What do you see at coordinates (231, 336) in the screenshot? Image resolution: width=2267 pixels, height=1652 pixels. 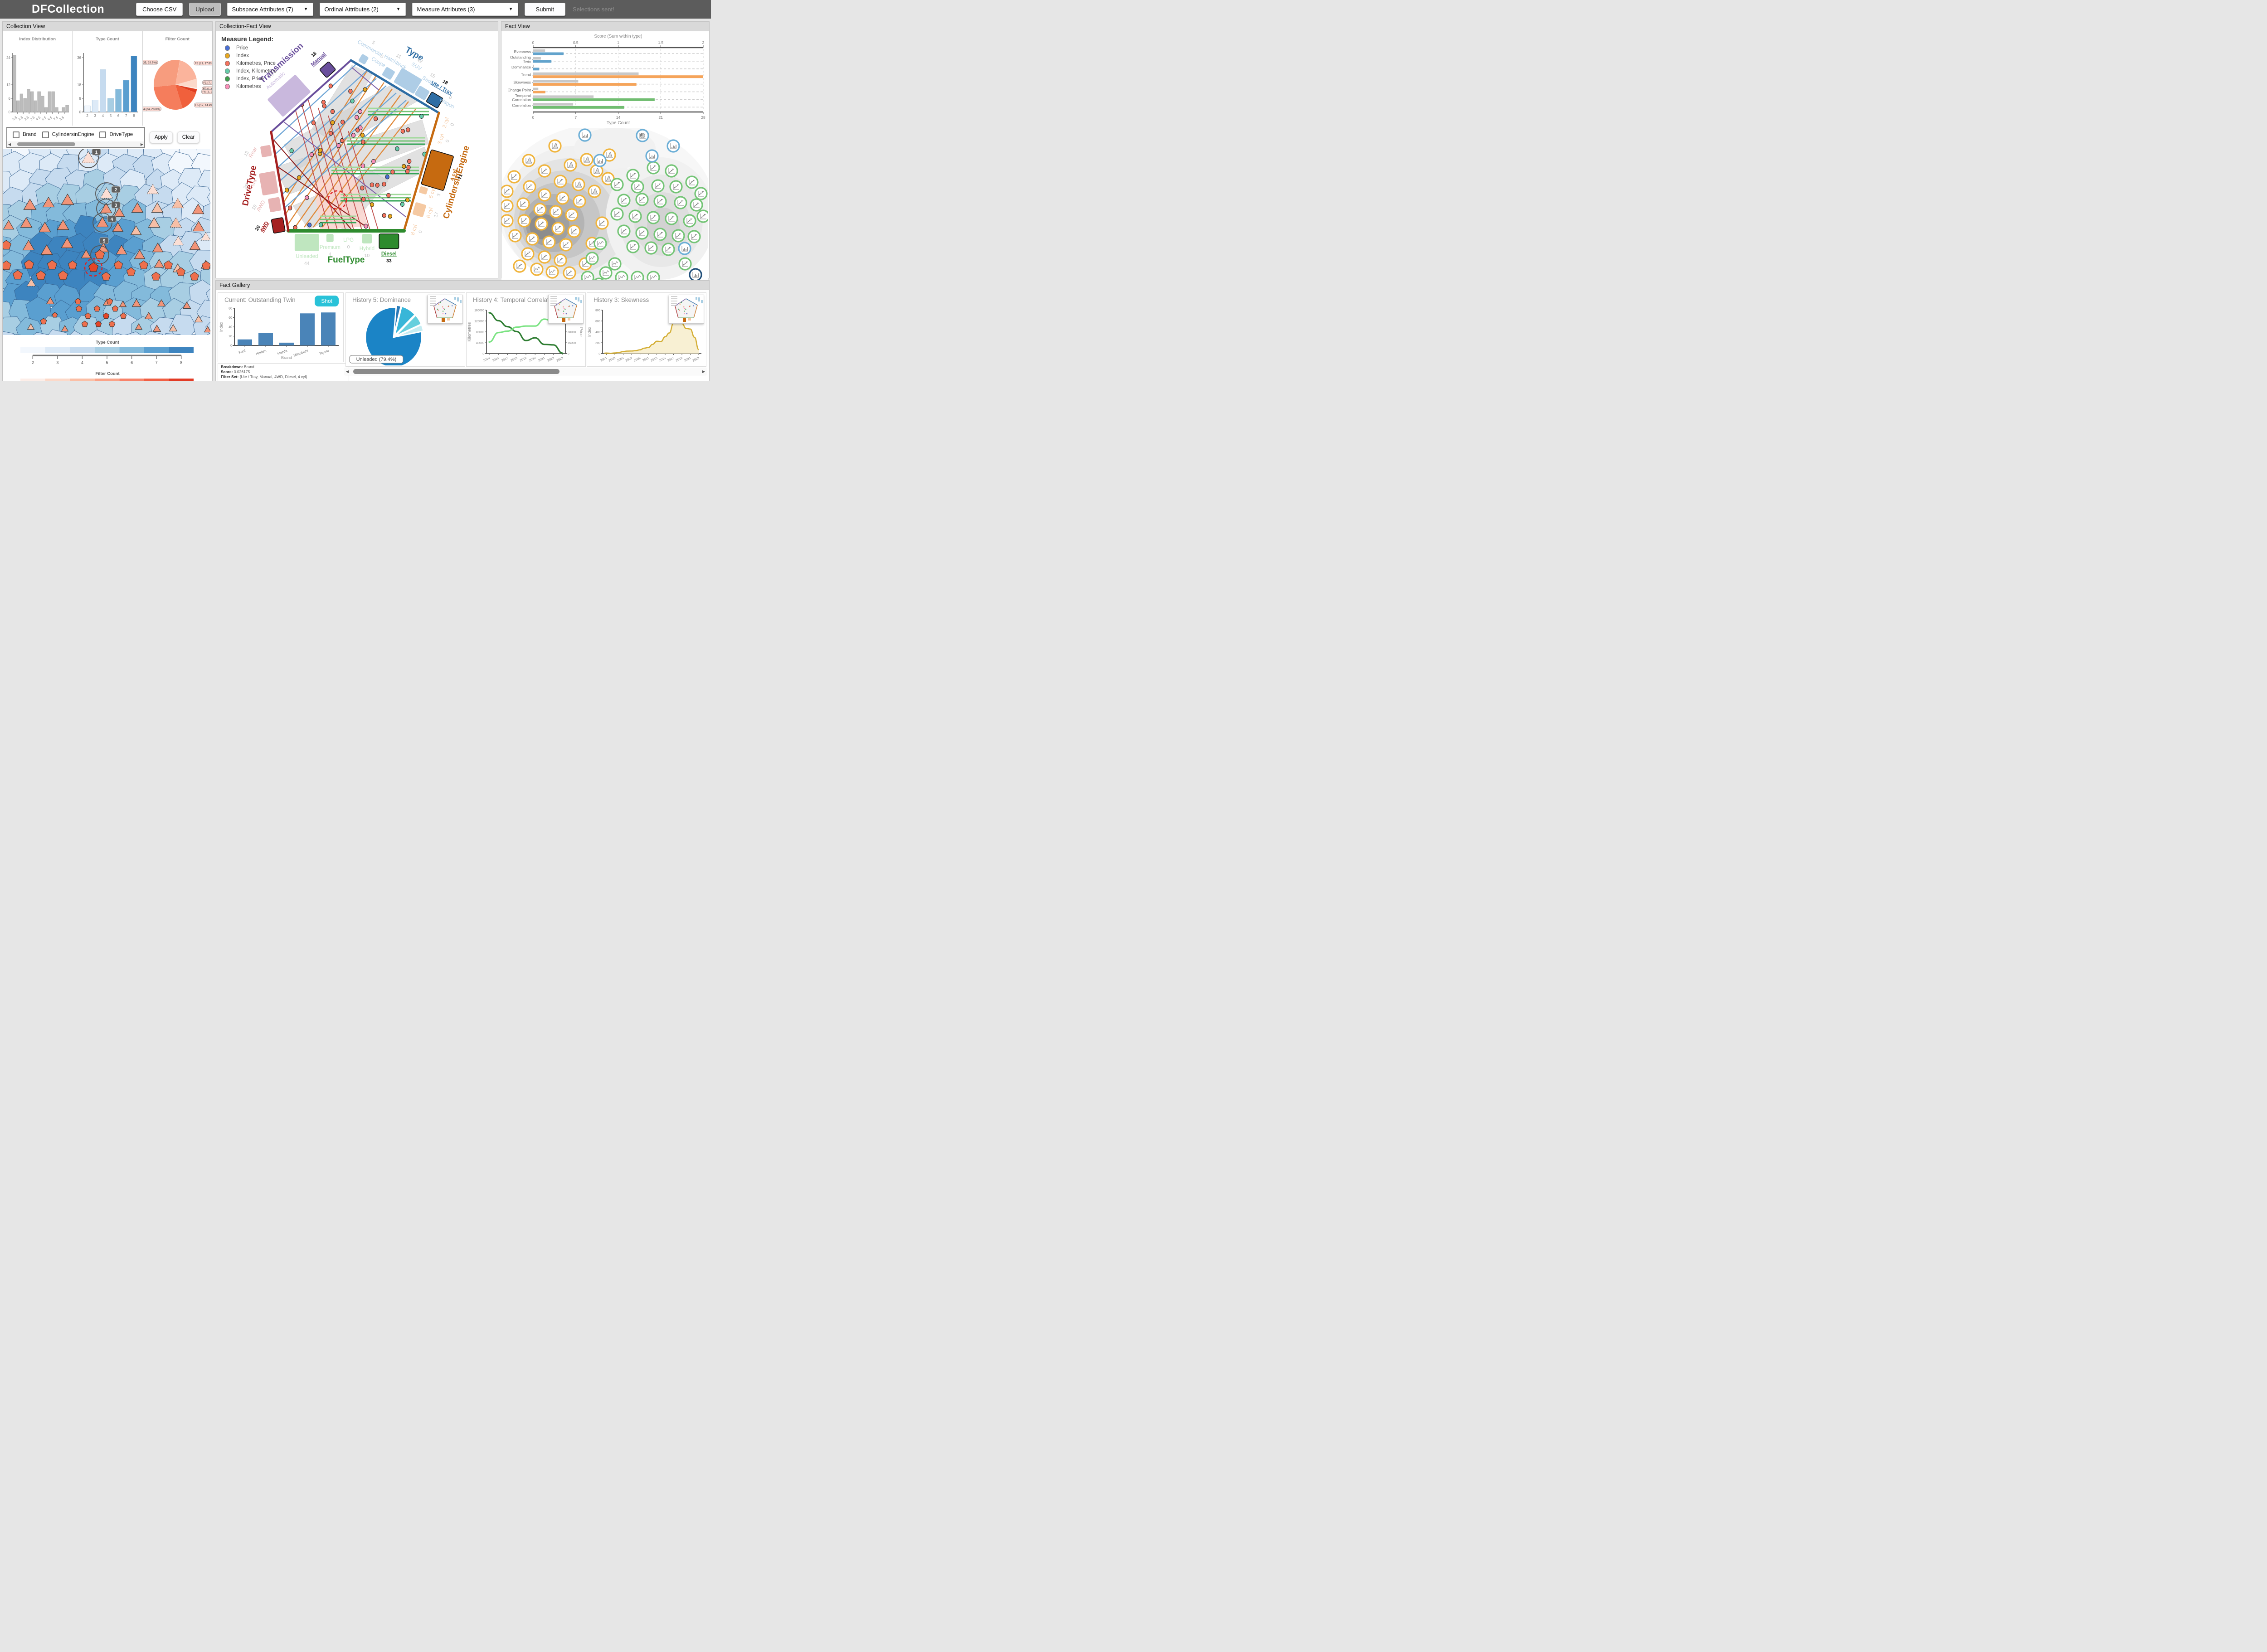 I see `svg-text: 20` at bounding box center [231, 336].